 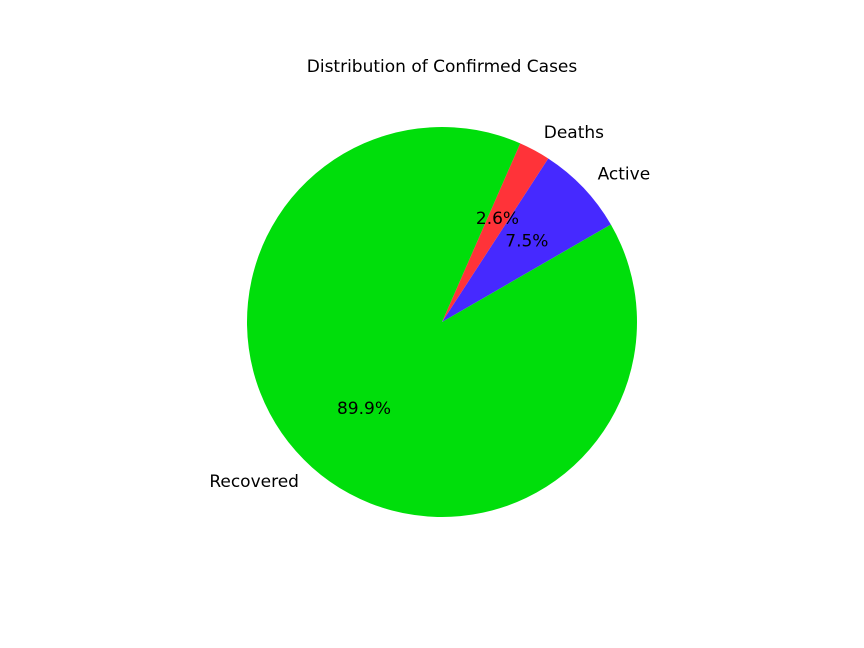 What do you see at coordinates (254, 482) in the screenshot?
I see `slice-label-recovered: Recovered` at bounding box center [254, 482].